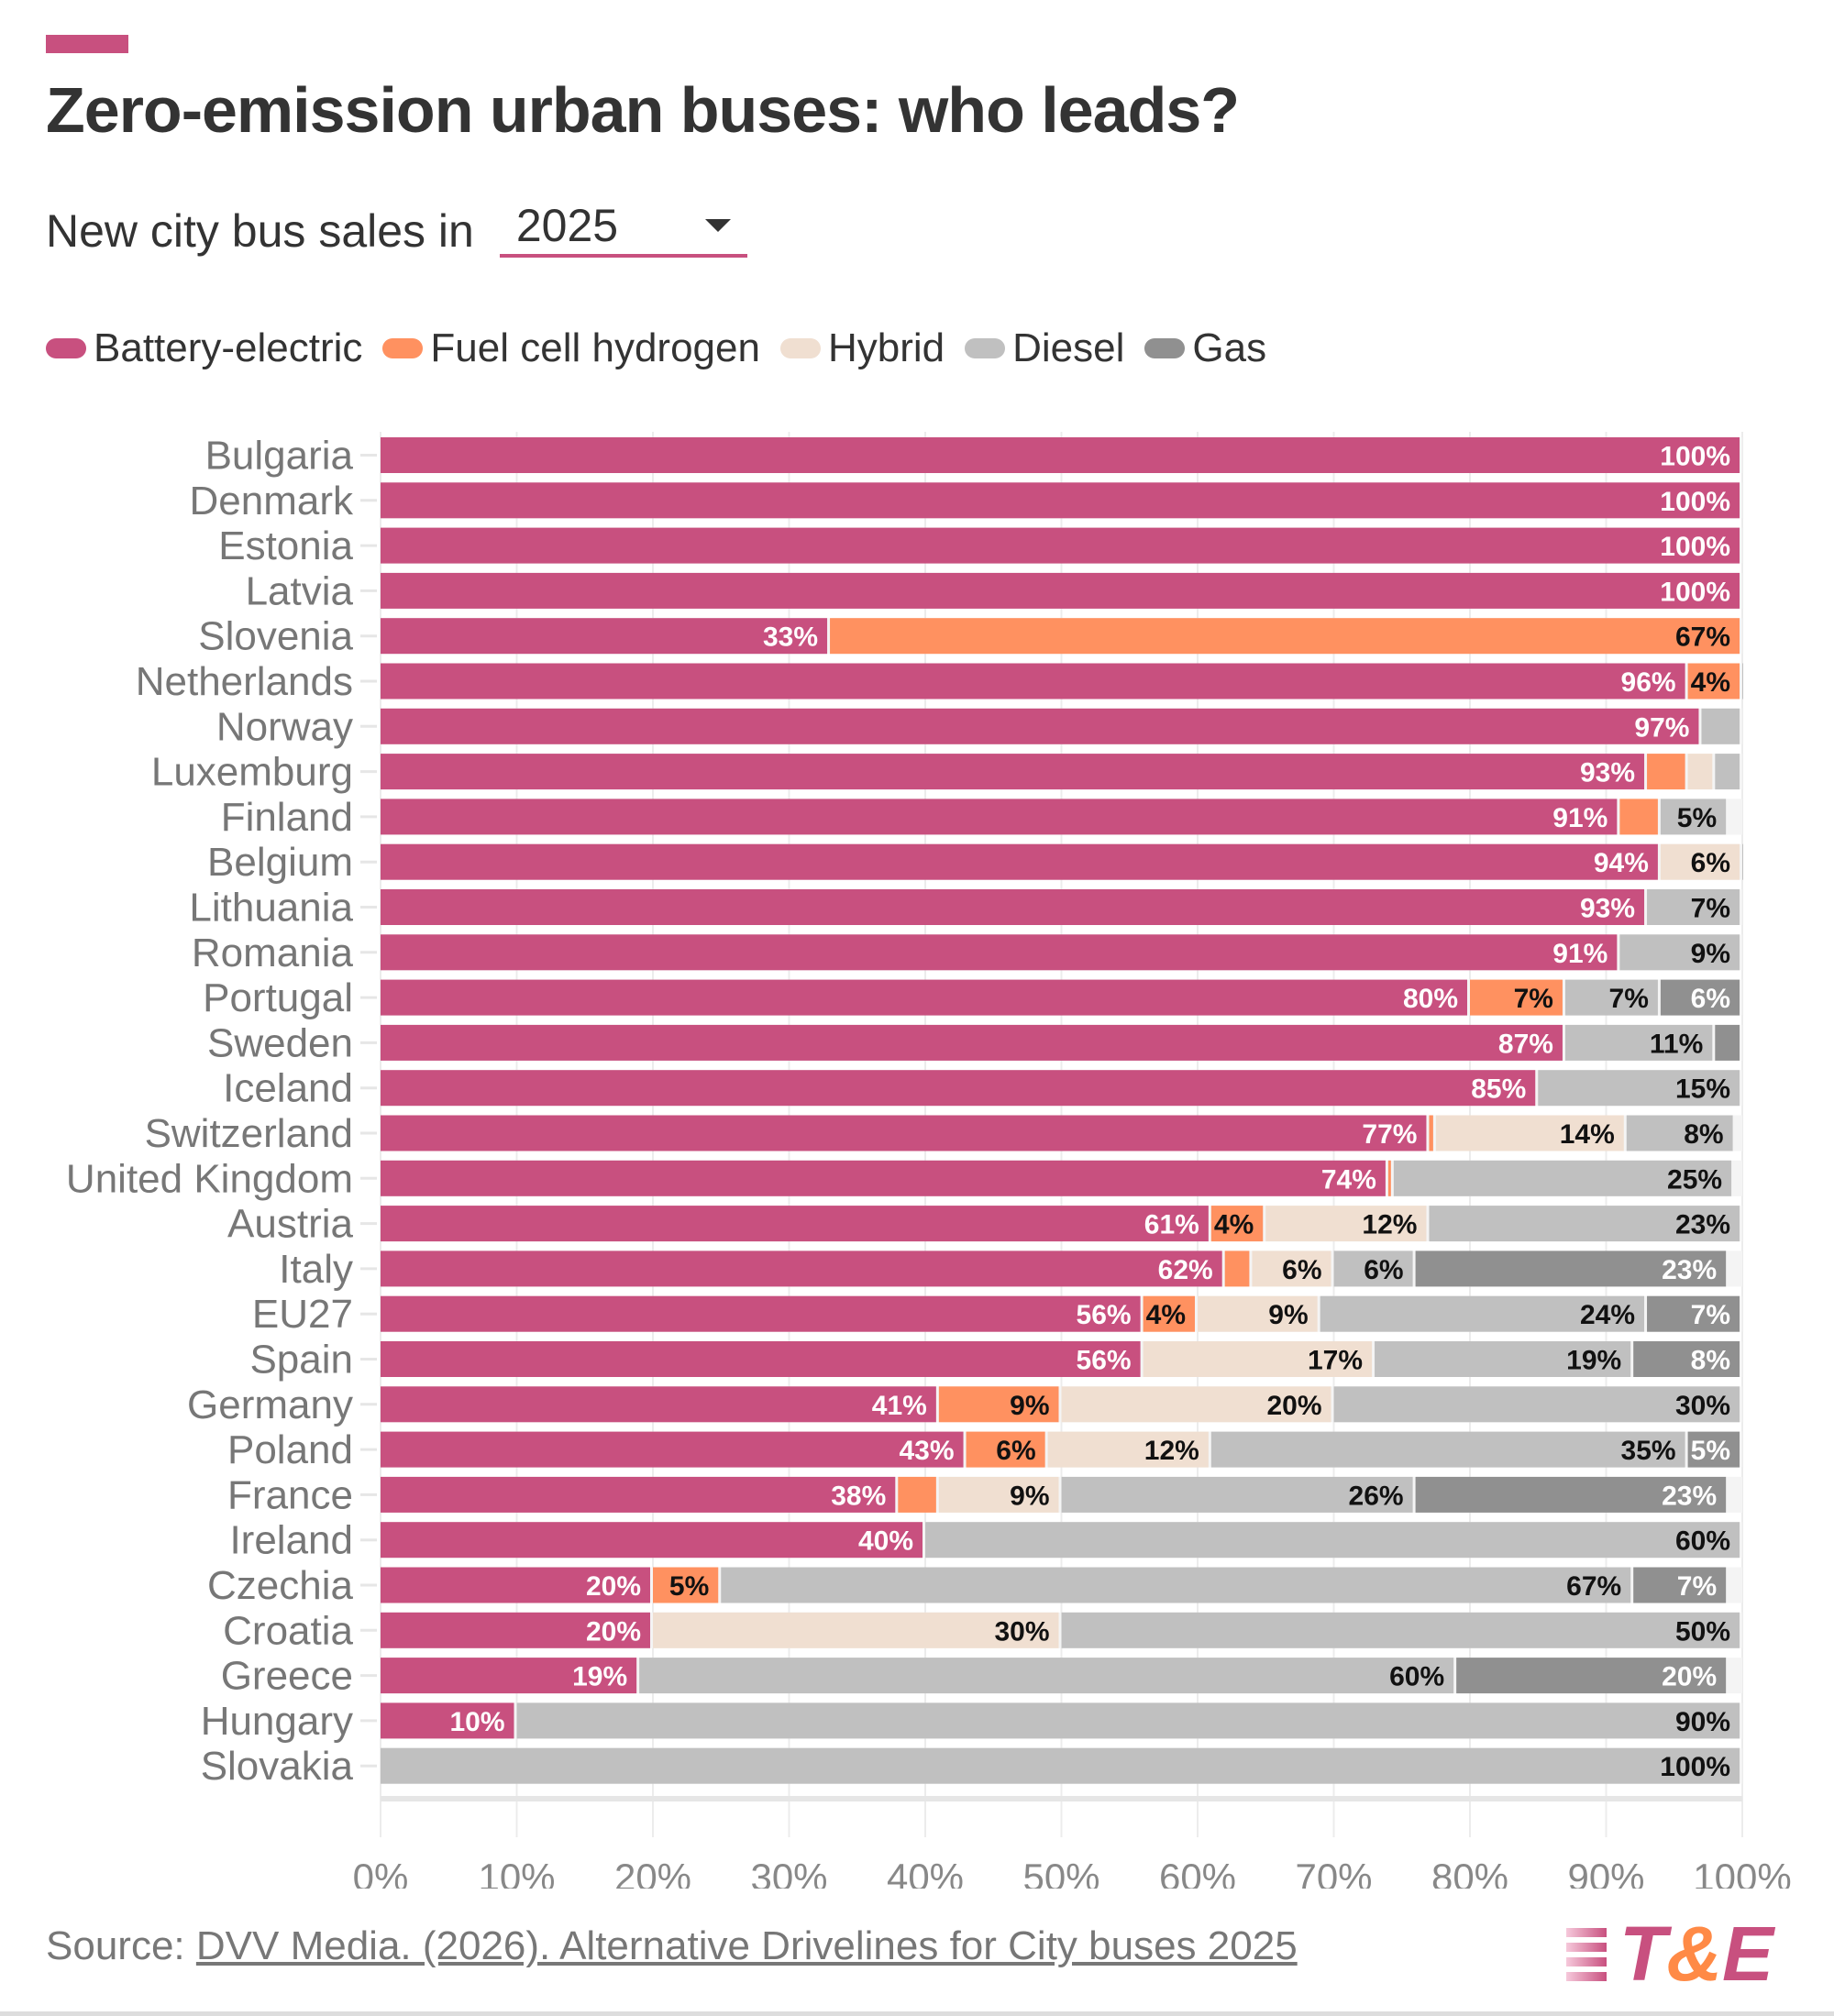 The width and height of the screenshot is (1834, 2016). I want to click on y-category-label: France, so click(290, 1494).